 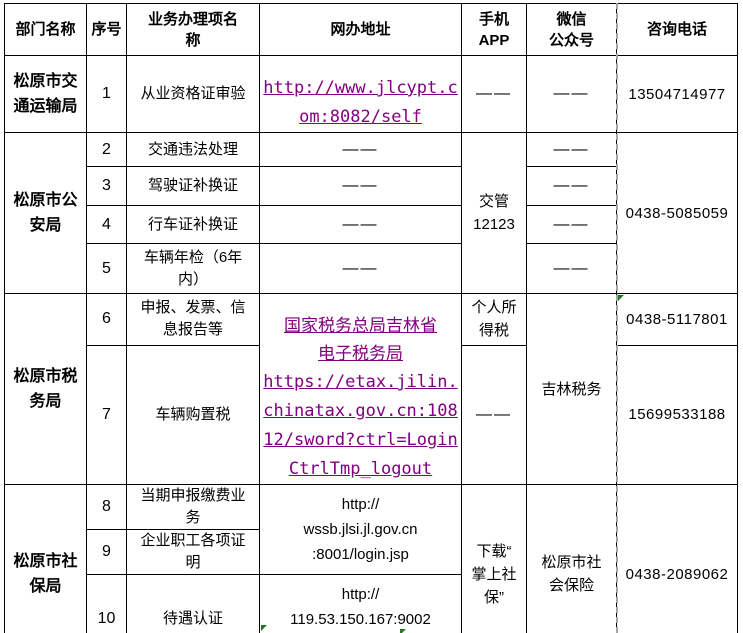 What do you see at coordinates (45, 94) in the screenshot?
I see `cell-dept-transport-bureau: 松原市交 通运输局` at bounding box center [45, 94].